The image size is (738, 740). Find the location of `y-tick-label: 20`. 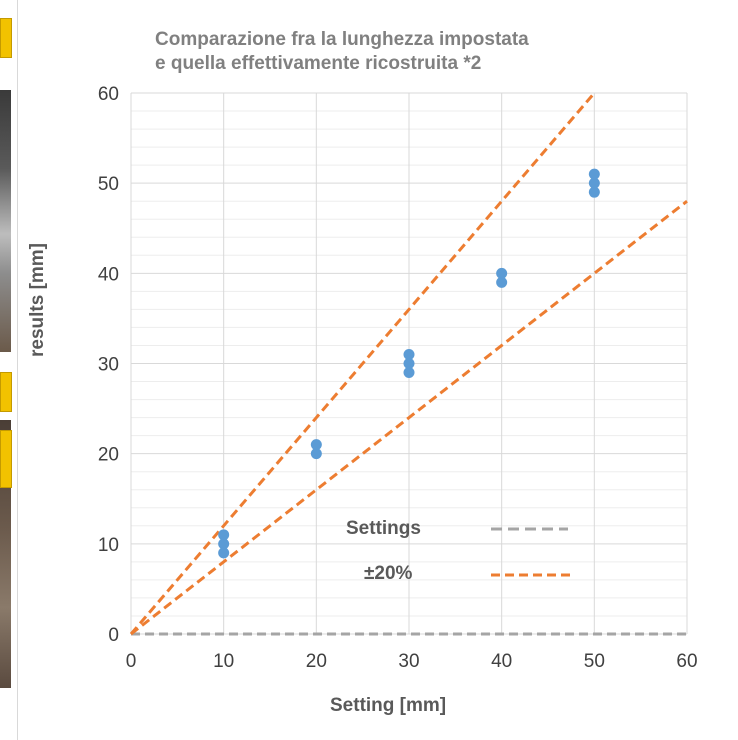

y-tick-label: 20 is located at coordinates (108, 455).